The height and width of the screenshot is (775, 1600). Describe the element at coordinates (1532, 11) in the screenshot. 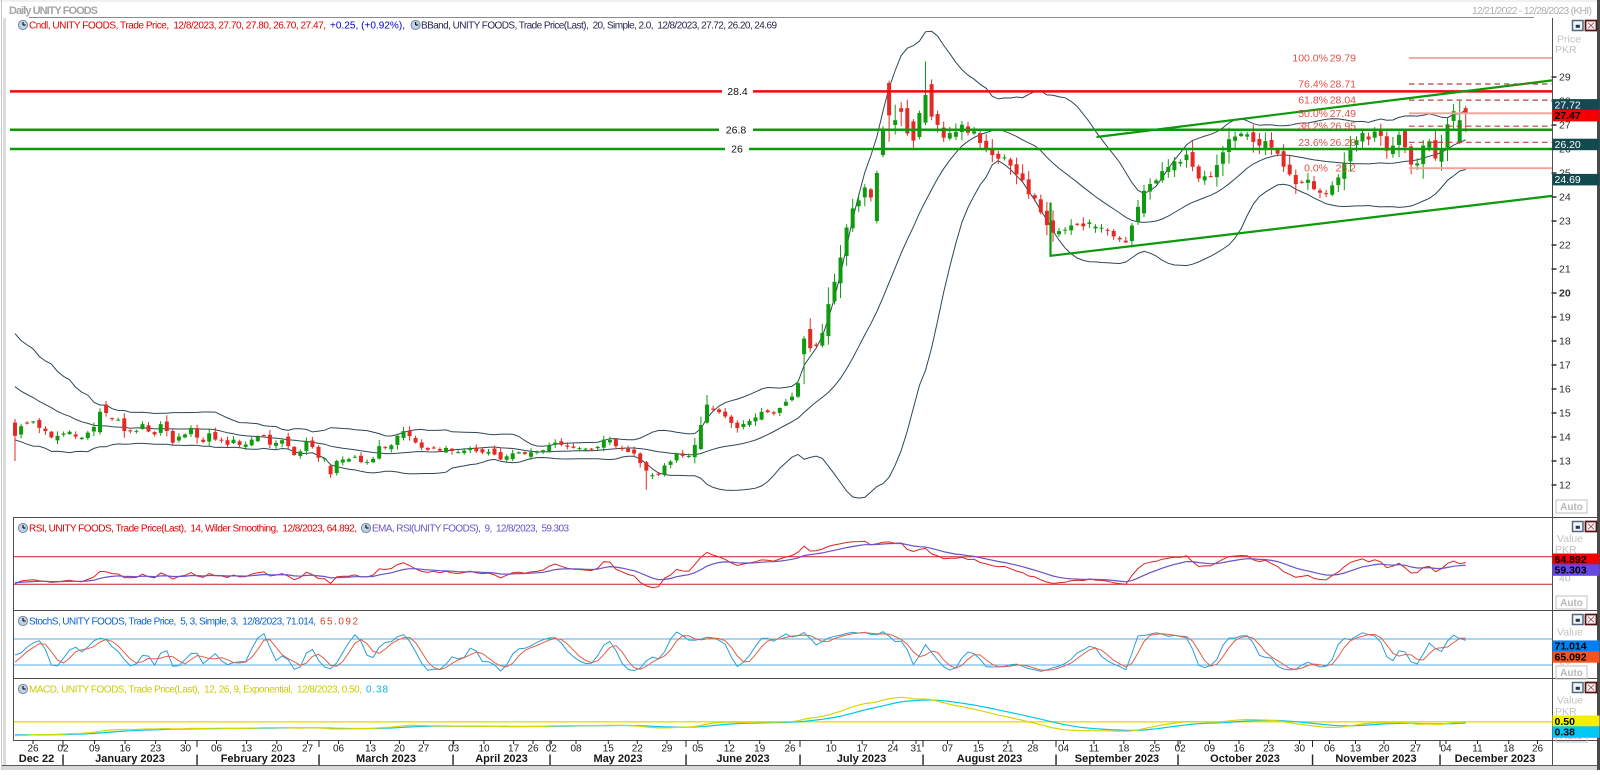

I see `svg-text: 12/21/2022 - 12/28/2023 (KHI)` at that location.